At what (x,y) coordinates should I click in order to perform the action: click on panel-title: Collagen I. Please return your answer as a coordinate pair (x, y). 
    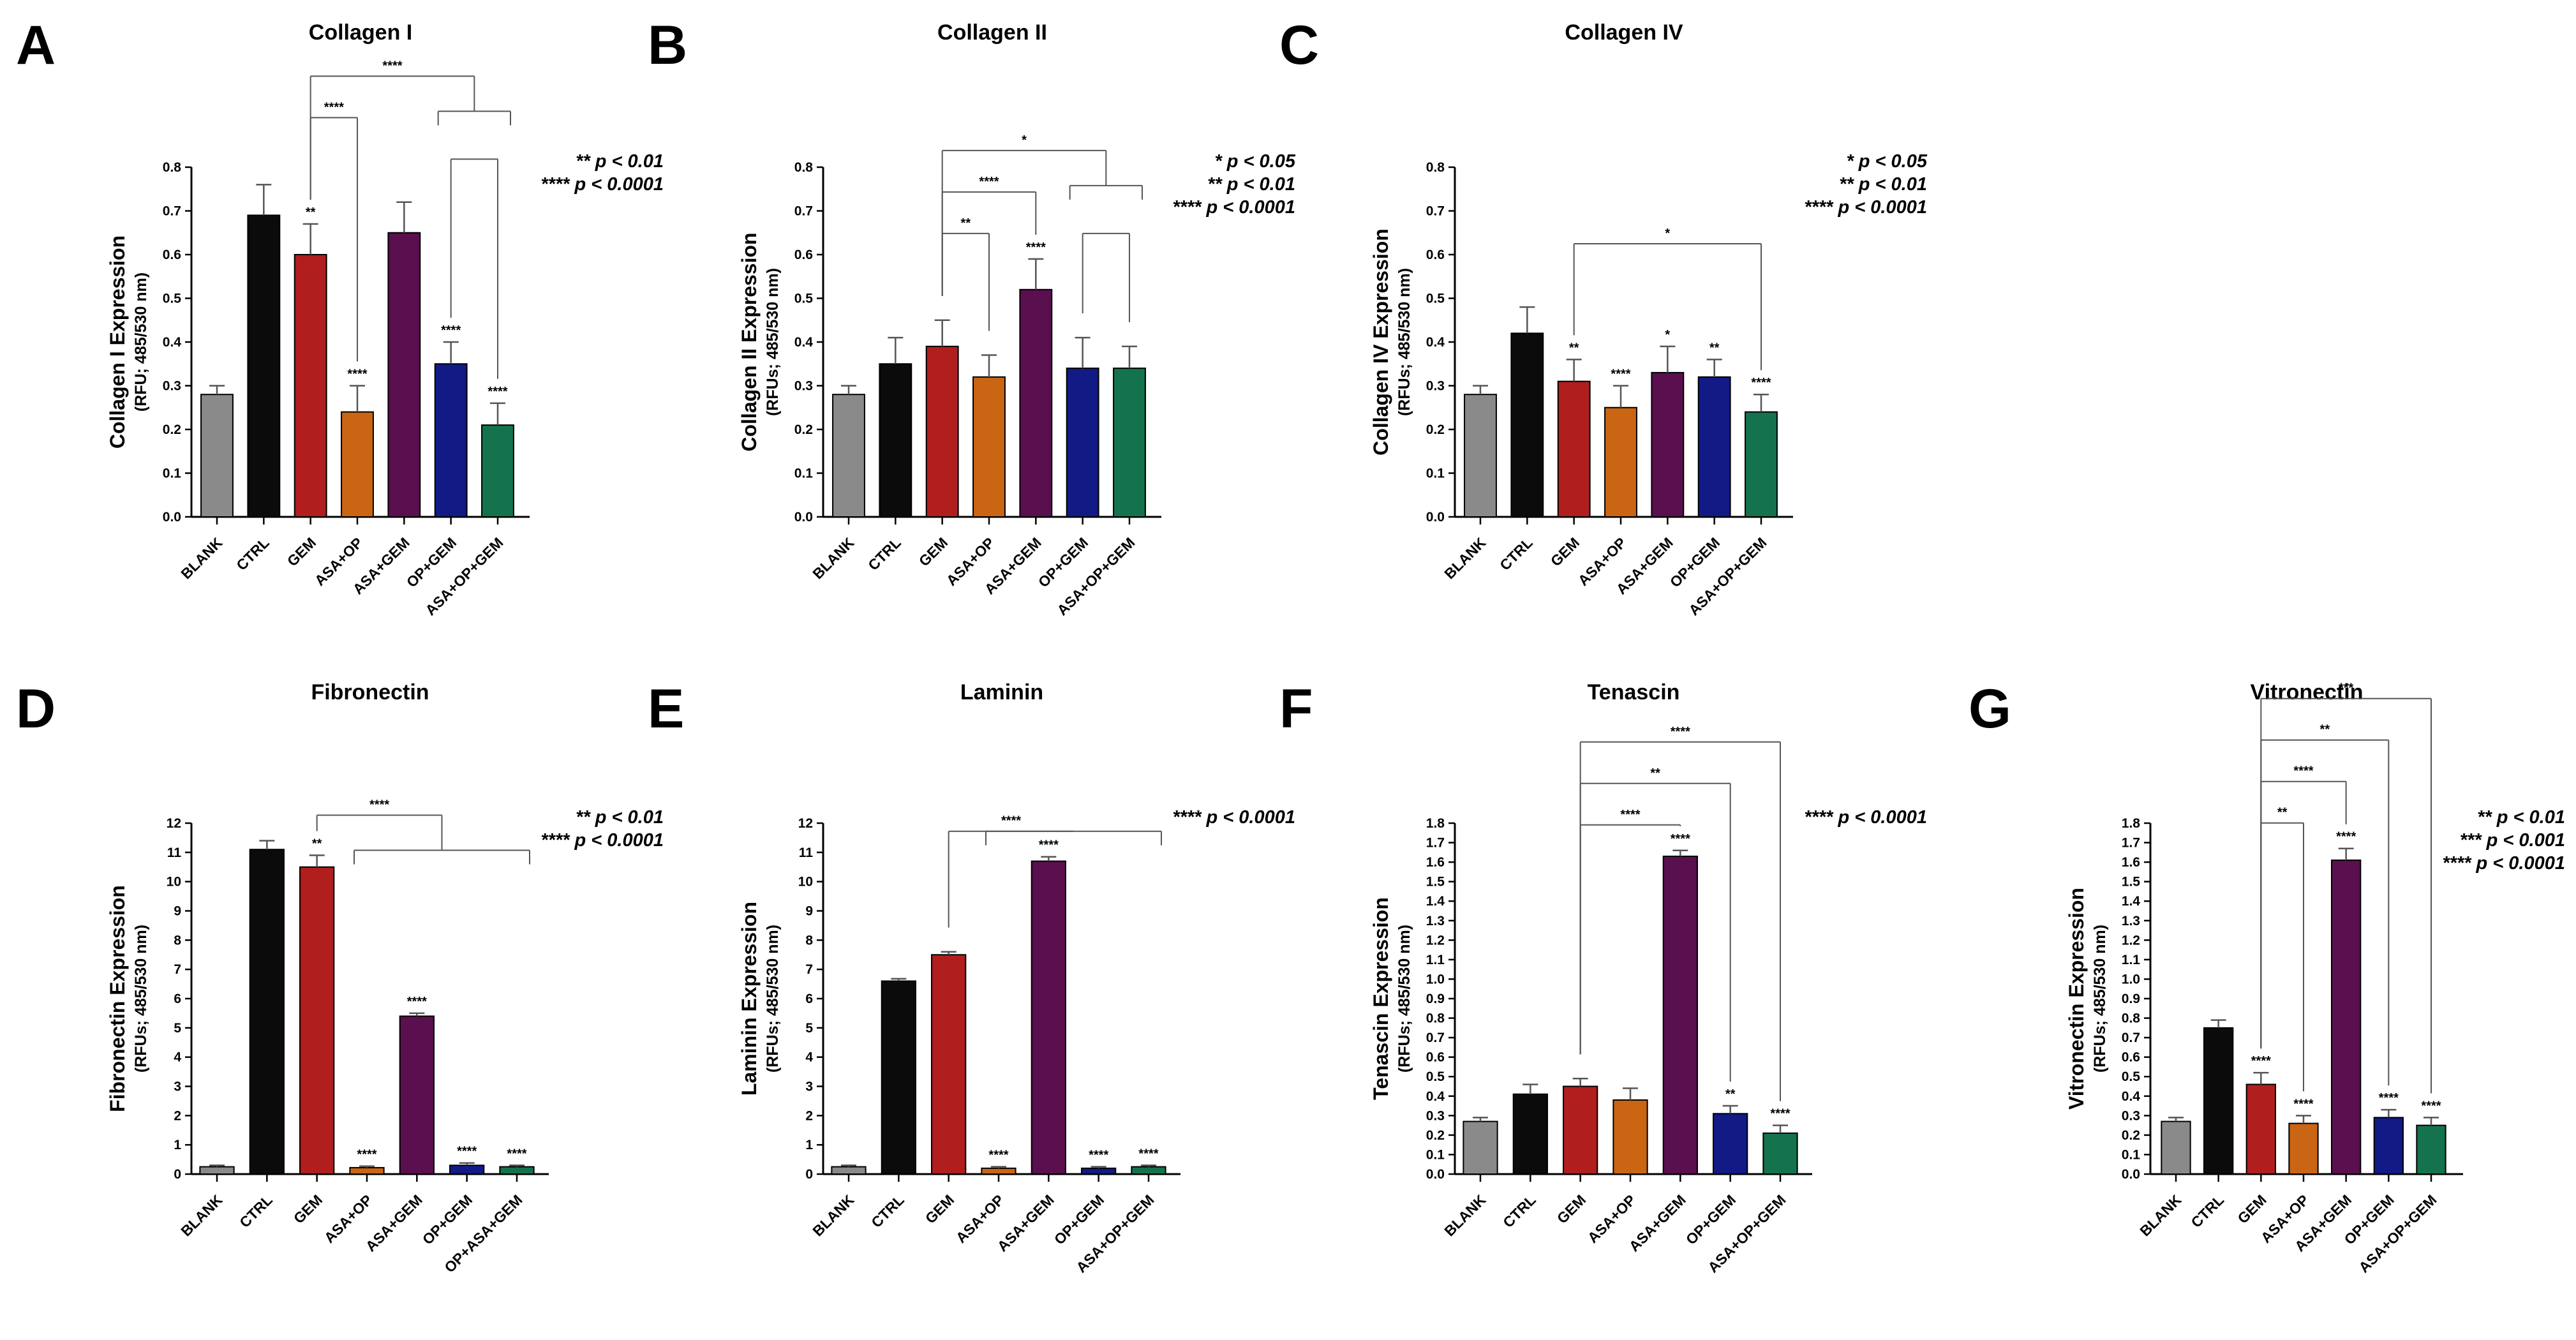
    Looking at the image, I should click on (360, 32).